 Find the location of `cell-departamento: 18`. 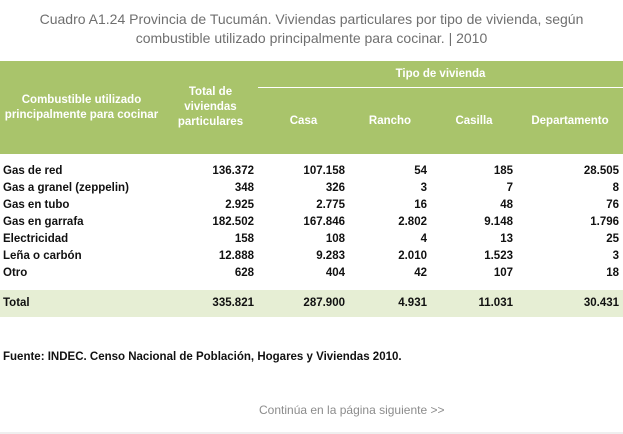

cell-departamento: 18 is located at coordinates (613, 273).